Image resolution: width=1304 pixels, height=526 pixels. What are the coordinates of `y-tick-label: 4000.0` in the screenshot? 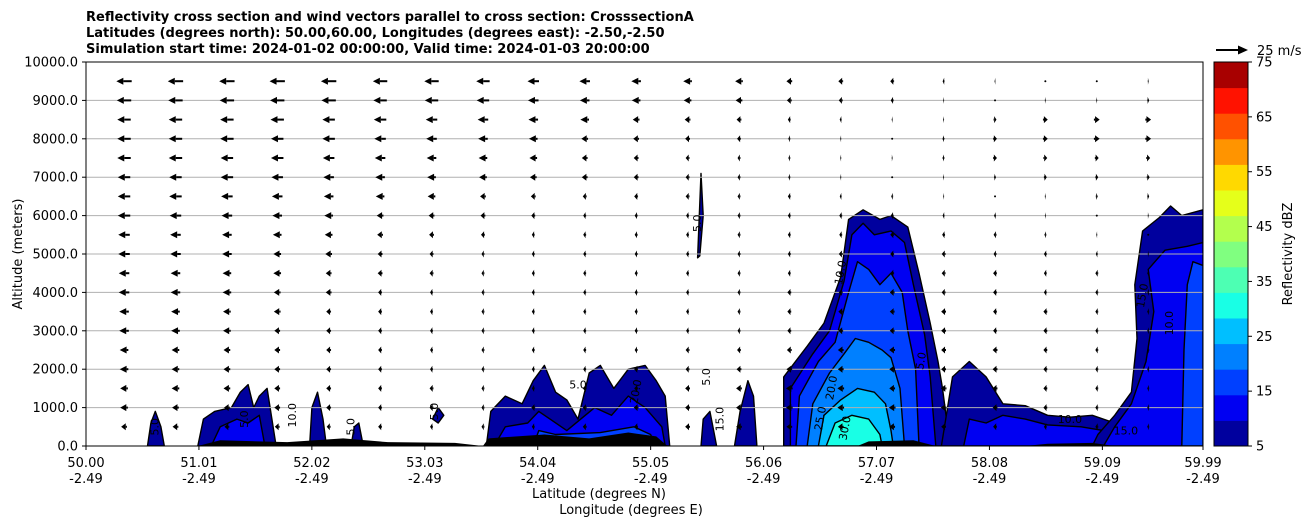 It's located at (56, 293).